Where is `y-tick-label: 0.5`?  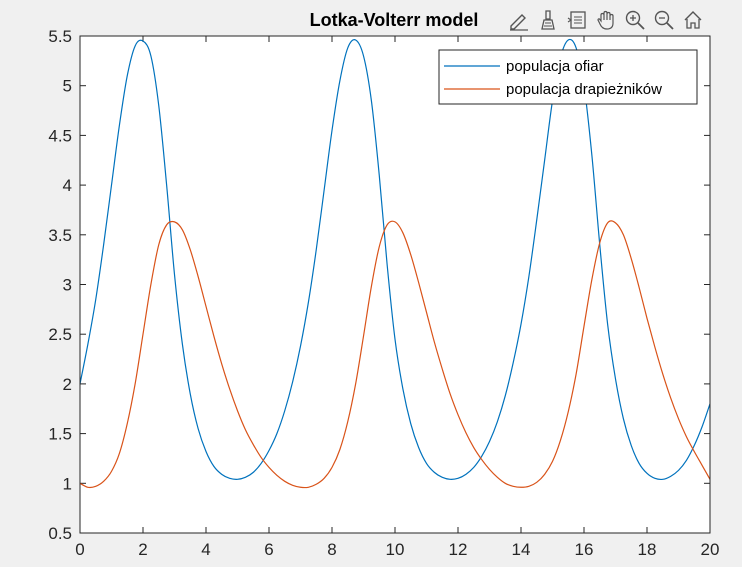
y-tick-label: 0.5 is located at coordinates (60, 533).